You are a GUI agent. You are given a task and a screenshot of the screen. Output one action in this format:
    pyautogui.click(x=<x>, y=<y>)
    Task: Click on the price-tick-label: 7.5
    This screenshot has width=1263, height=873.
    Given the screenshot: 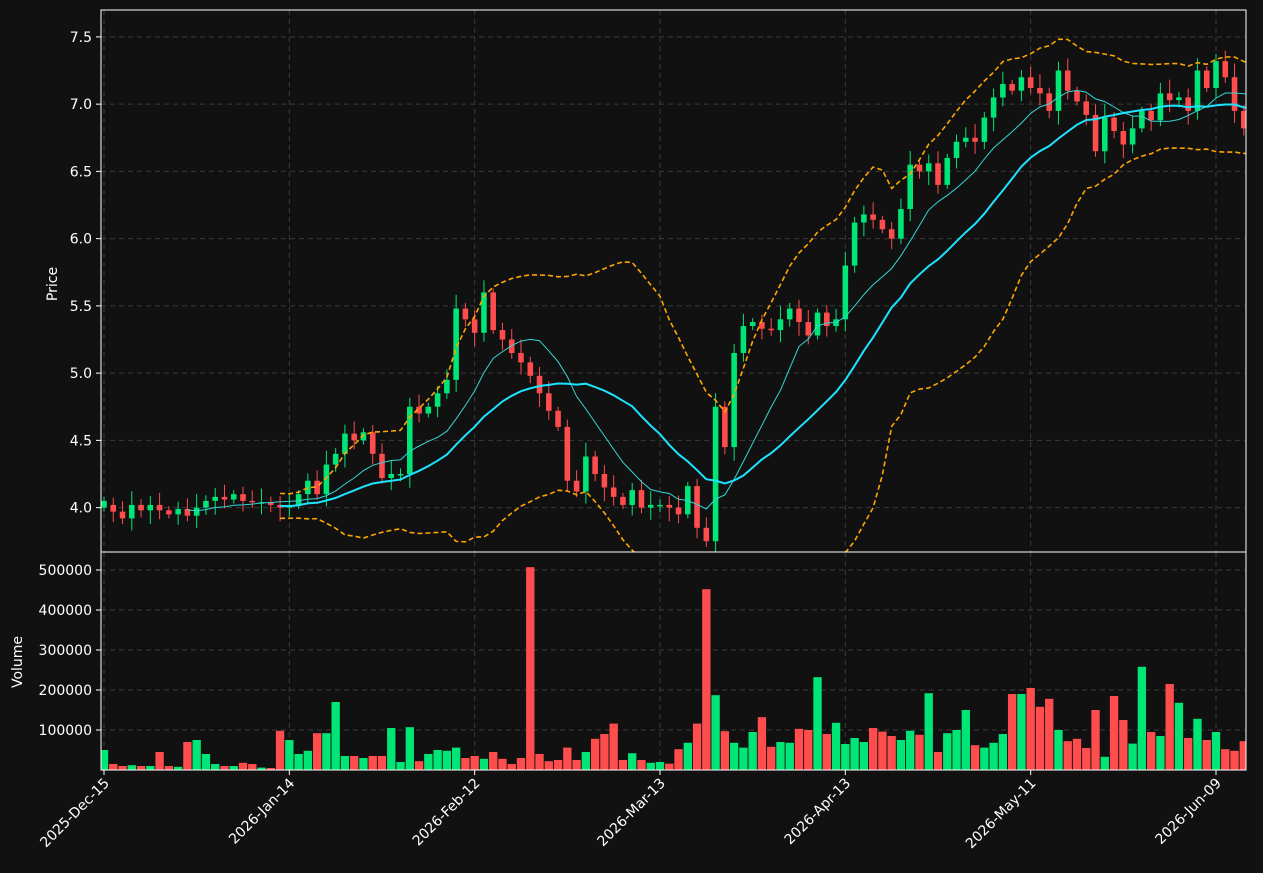 What is the action you would take?
    pyautogui.click(x=81, y=38)
    